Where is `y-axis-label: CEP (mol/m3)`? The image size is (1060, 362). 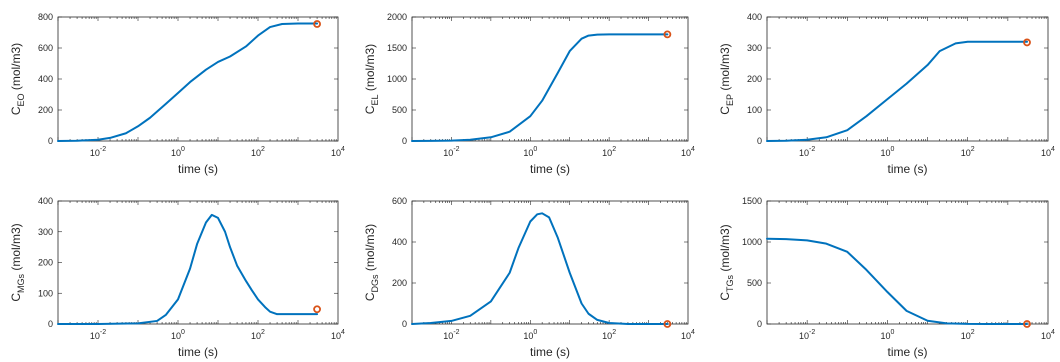
y-axis-label: CEP (mol/m3) is located at coordinates (726, 78).